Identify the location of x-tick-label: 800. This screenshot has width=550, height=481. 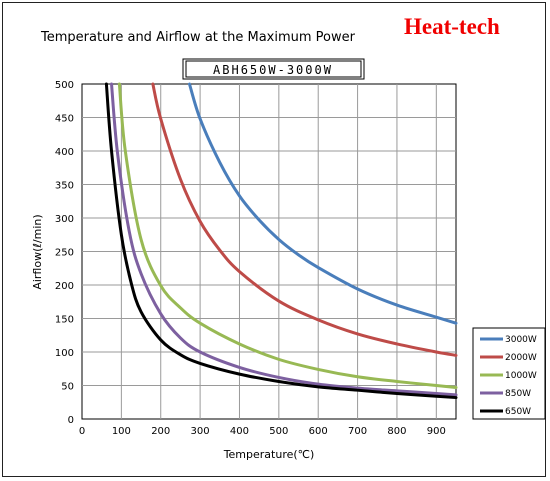
(396, 431).